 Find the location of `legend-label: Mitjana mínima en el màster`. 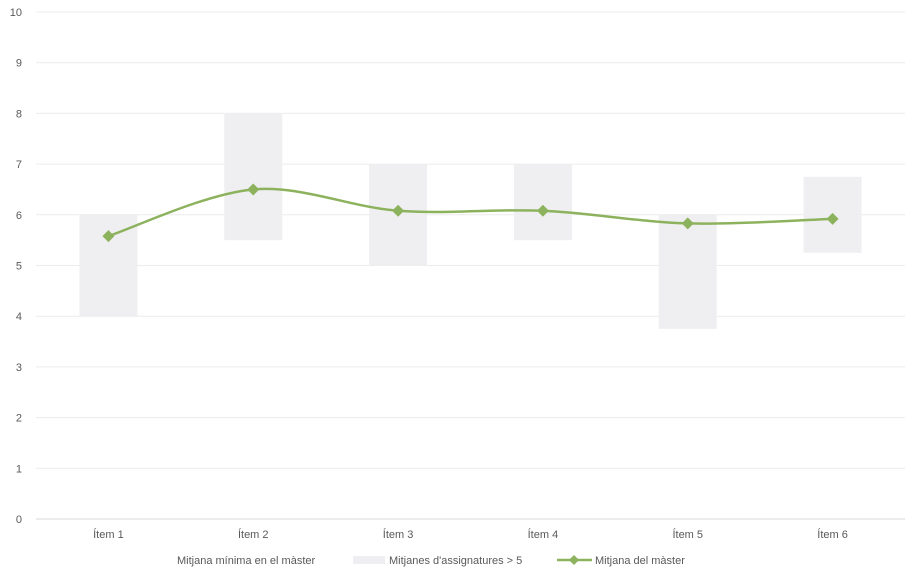

legend-label: Mitjana mínima en el màster is located at coordinates (246, 561).